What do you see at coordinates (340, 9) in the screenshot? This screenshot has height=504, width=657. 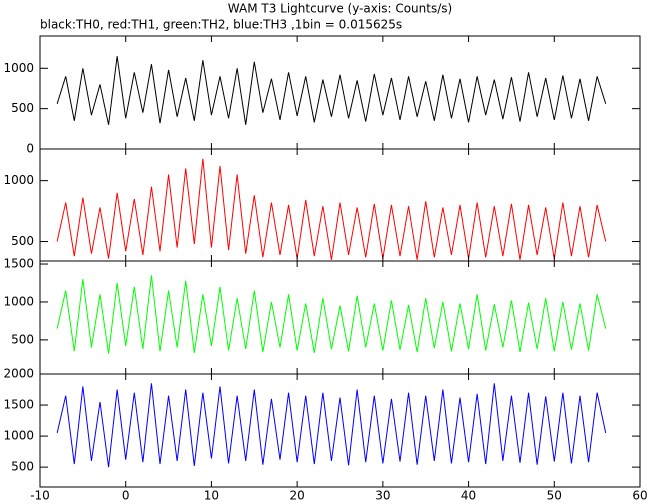 I see `chart-title: WAM T3 Lightcurve (y-axis: Counts/s)` at bounding box center [340, 9].